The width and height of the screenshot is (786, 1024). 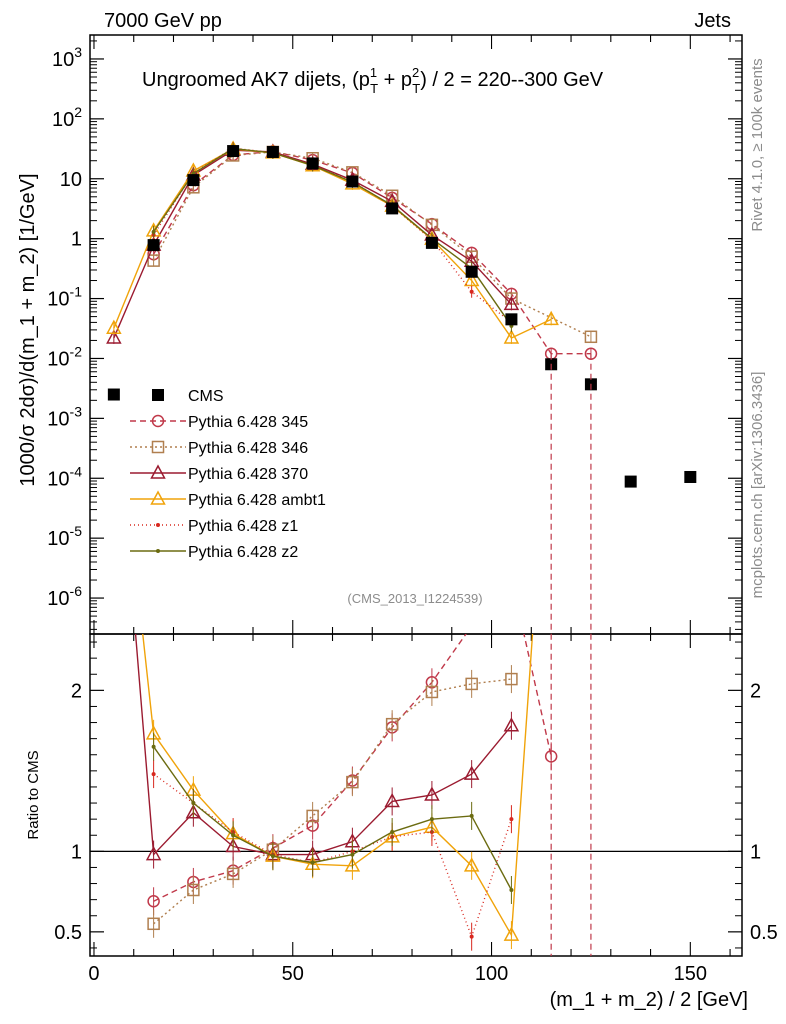 I want to click on y-tick-label: 10⁻¹, so click(x=64, y=297).